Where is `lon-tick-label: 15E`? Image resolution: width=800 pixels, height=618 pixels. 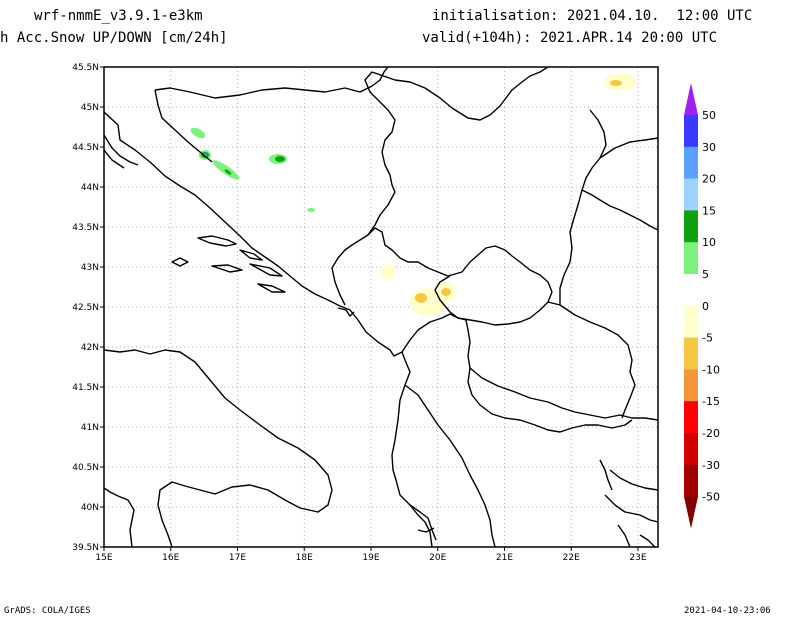 lon-tick-label: 15E is located at coordinates (103, 558).